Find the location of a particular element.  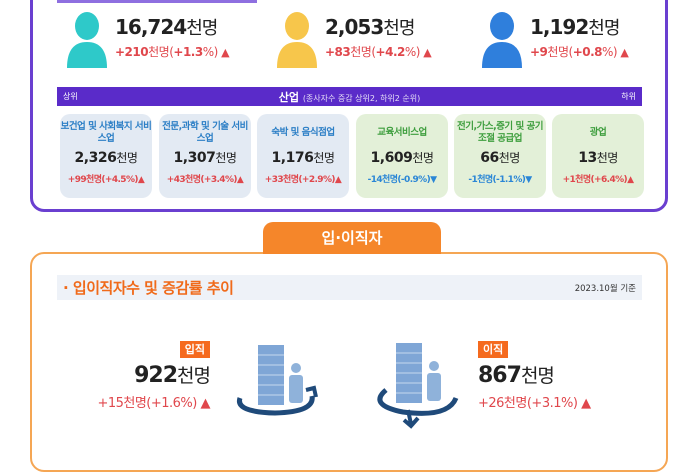

hire-change: +15천명(+1.6%) is located at coordinates (147, 403).